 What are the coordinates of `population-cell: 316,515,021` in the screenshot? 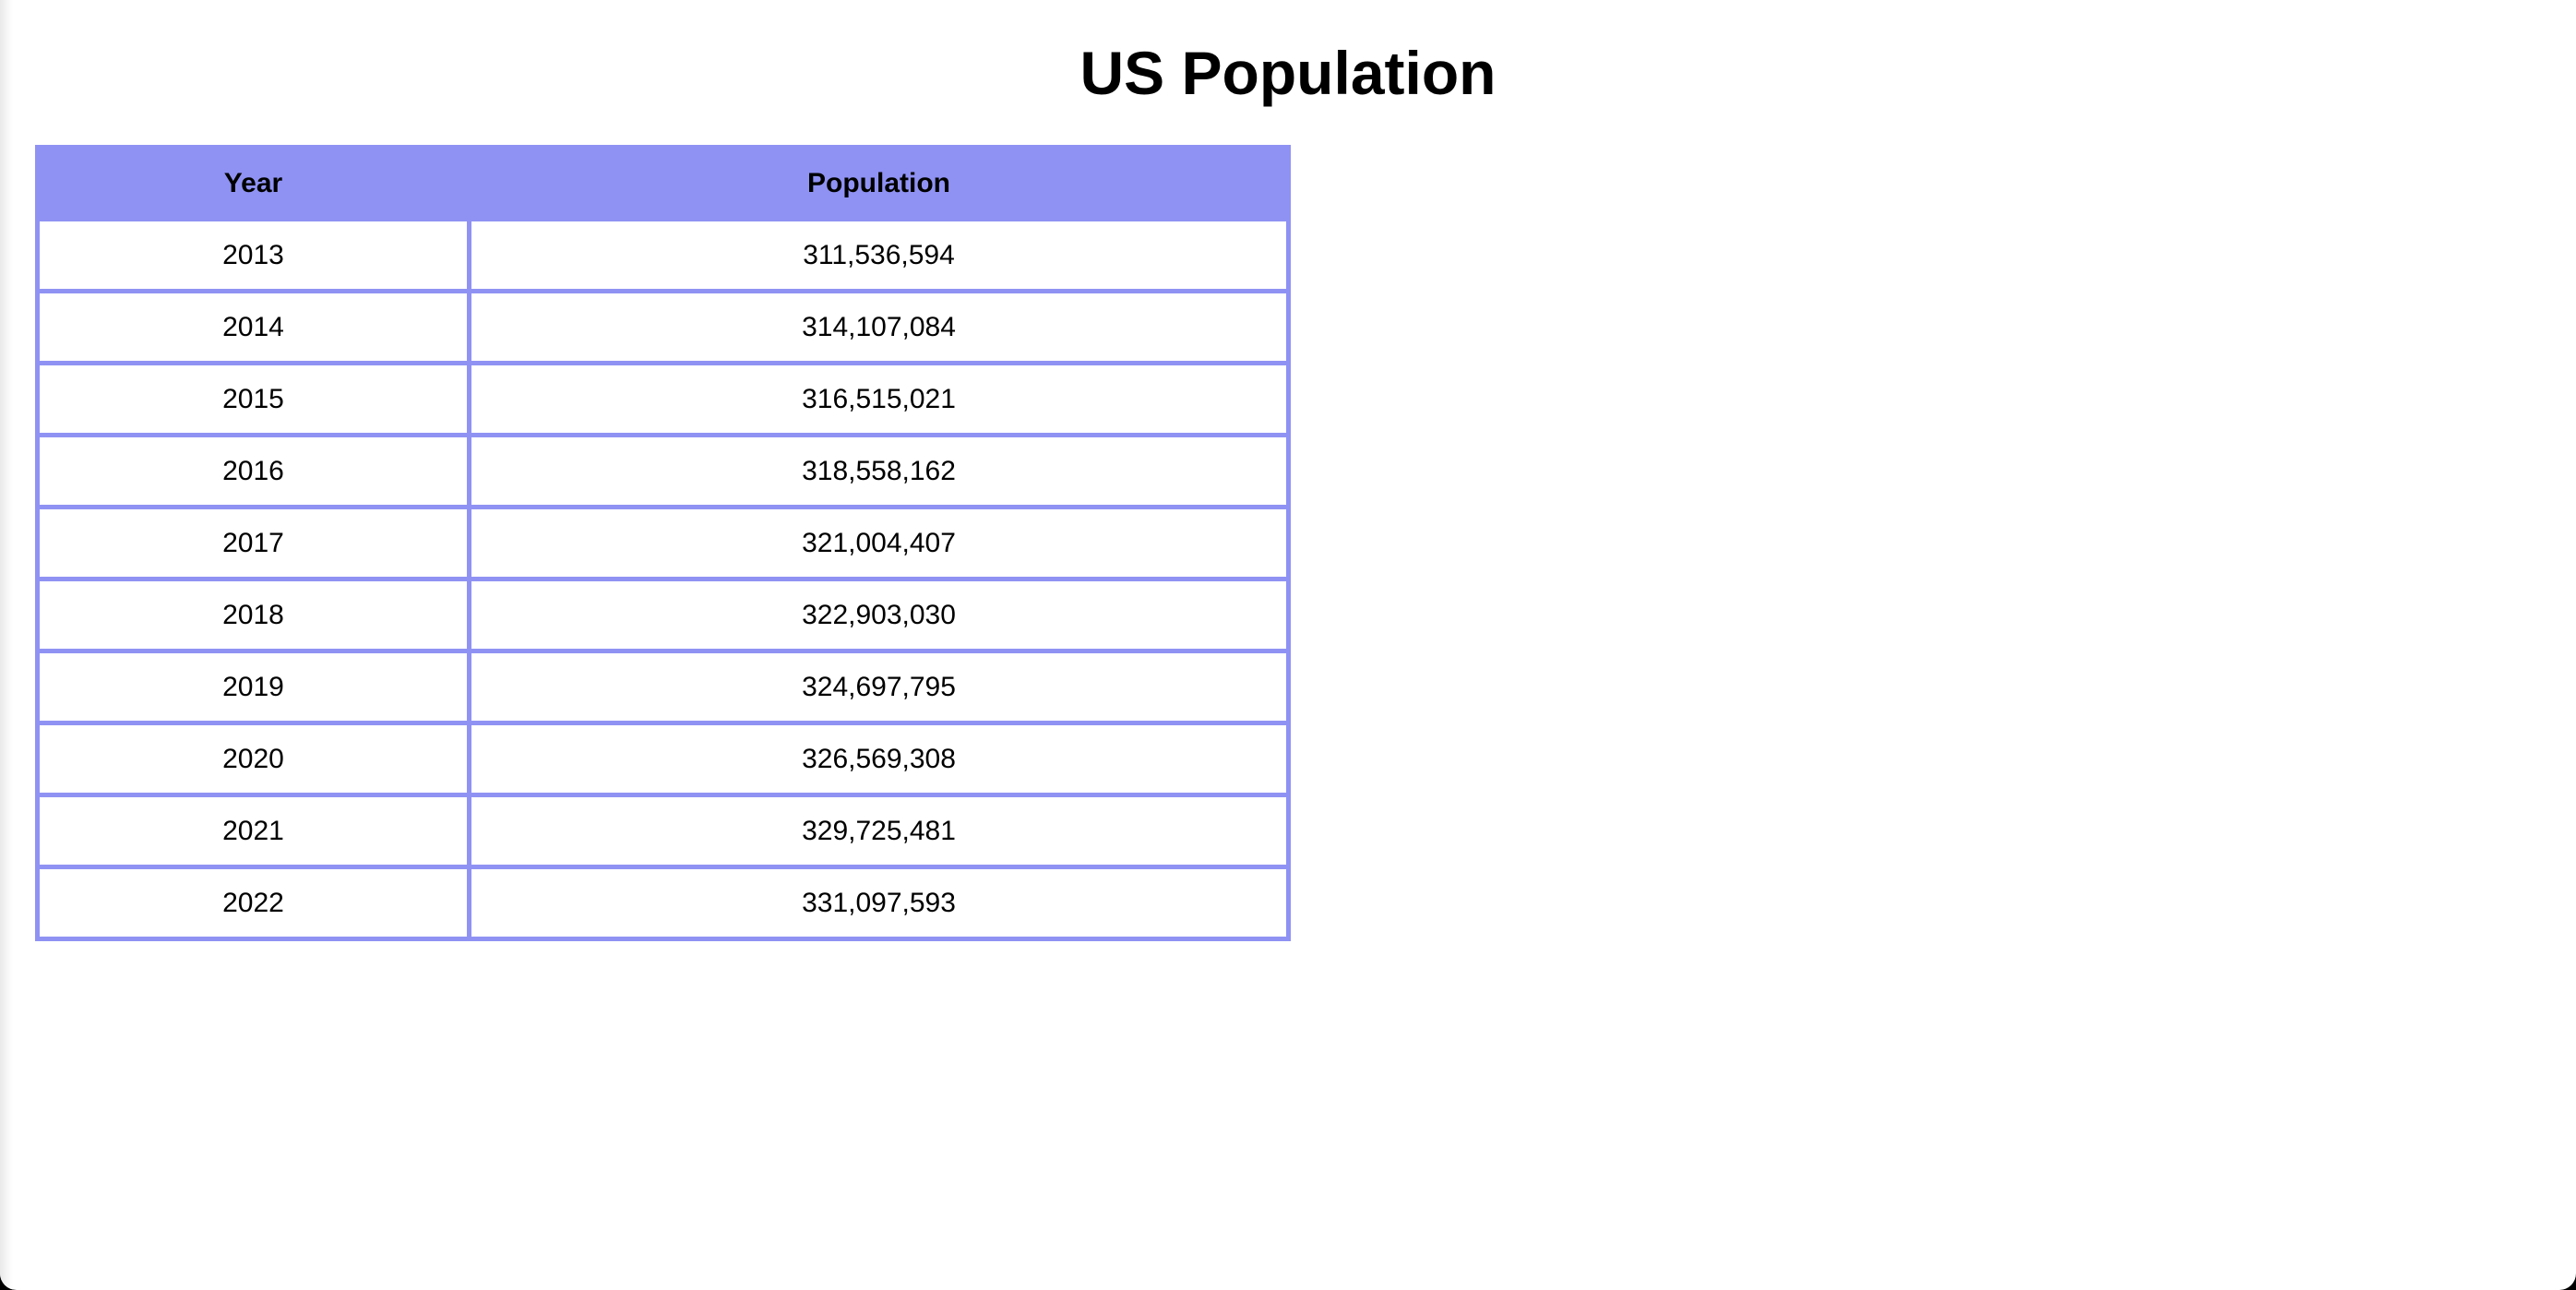 It's located at (879, 399).